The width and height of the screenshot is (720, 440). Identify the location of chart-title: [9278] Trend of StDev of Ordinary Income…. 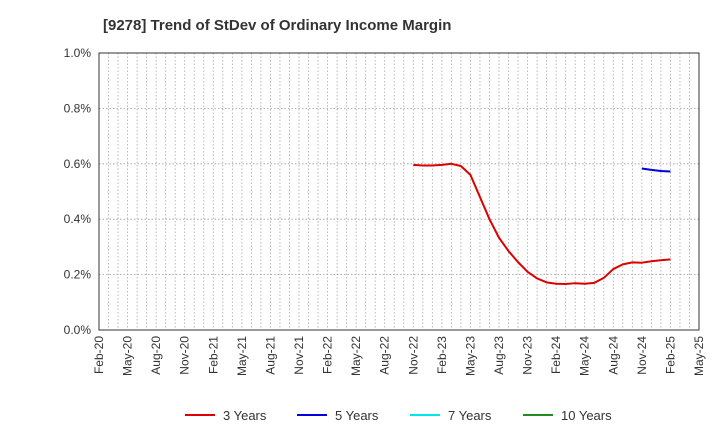
(277, 25).